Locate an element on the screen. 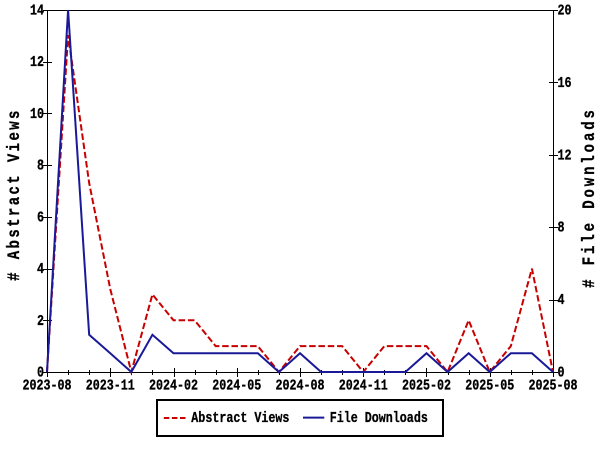 The image size is (600, 450). svg-text: # File Downloads is located at coordinates (590, 197).